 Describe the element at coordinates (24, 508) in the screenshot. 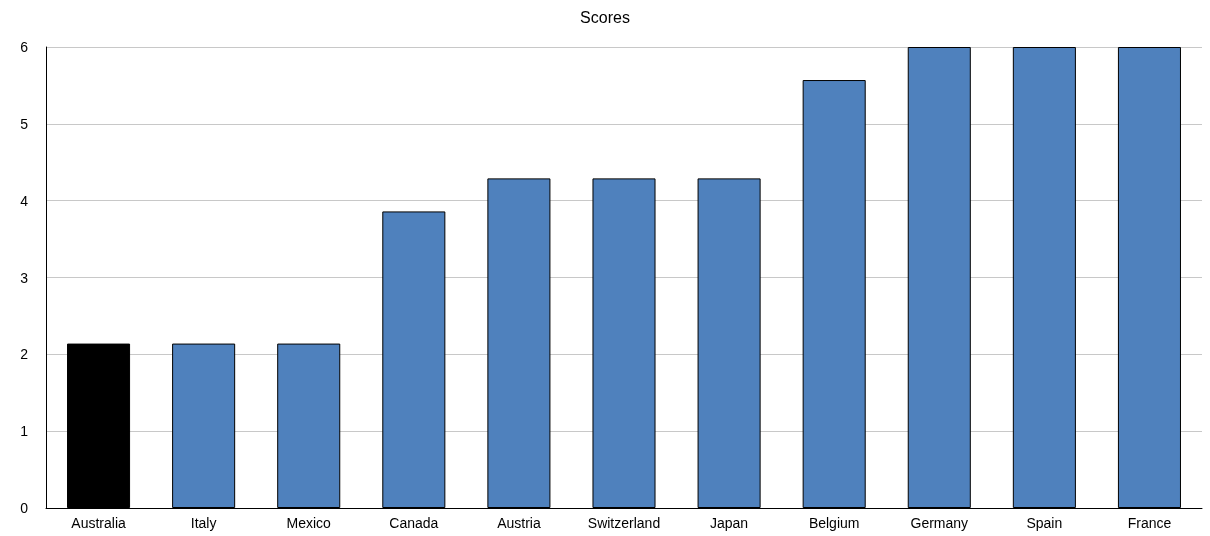

I see `y-tick-label: 0` at that location.